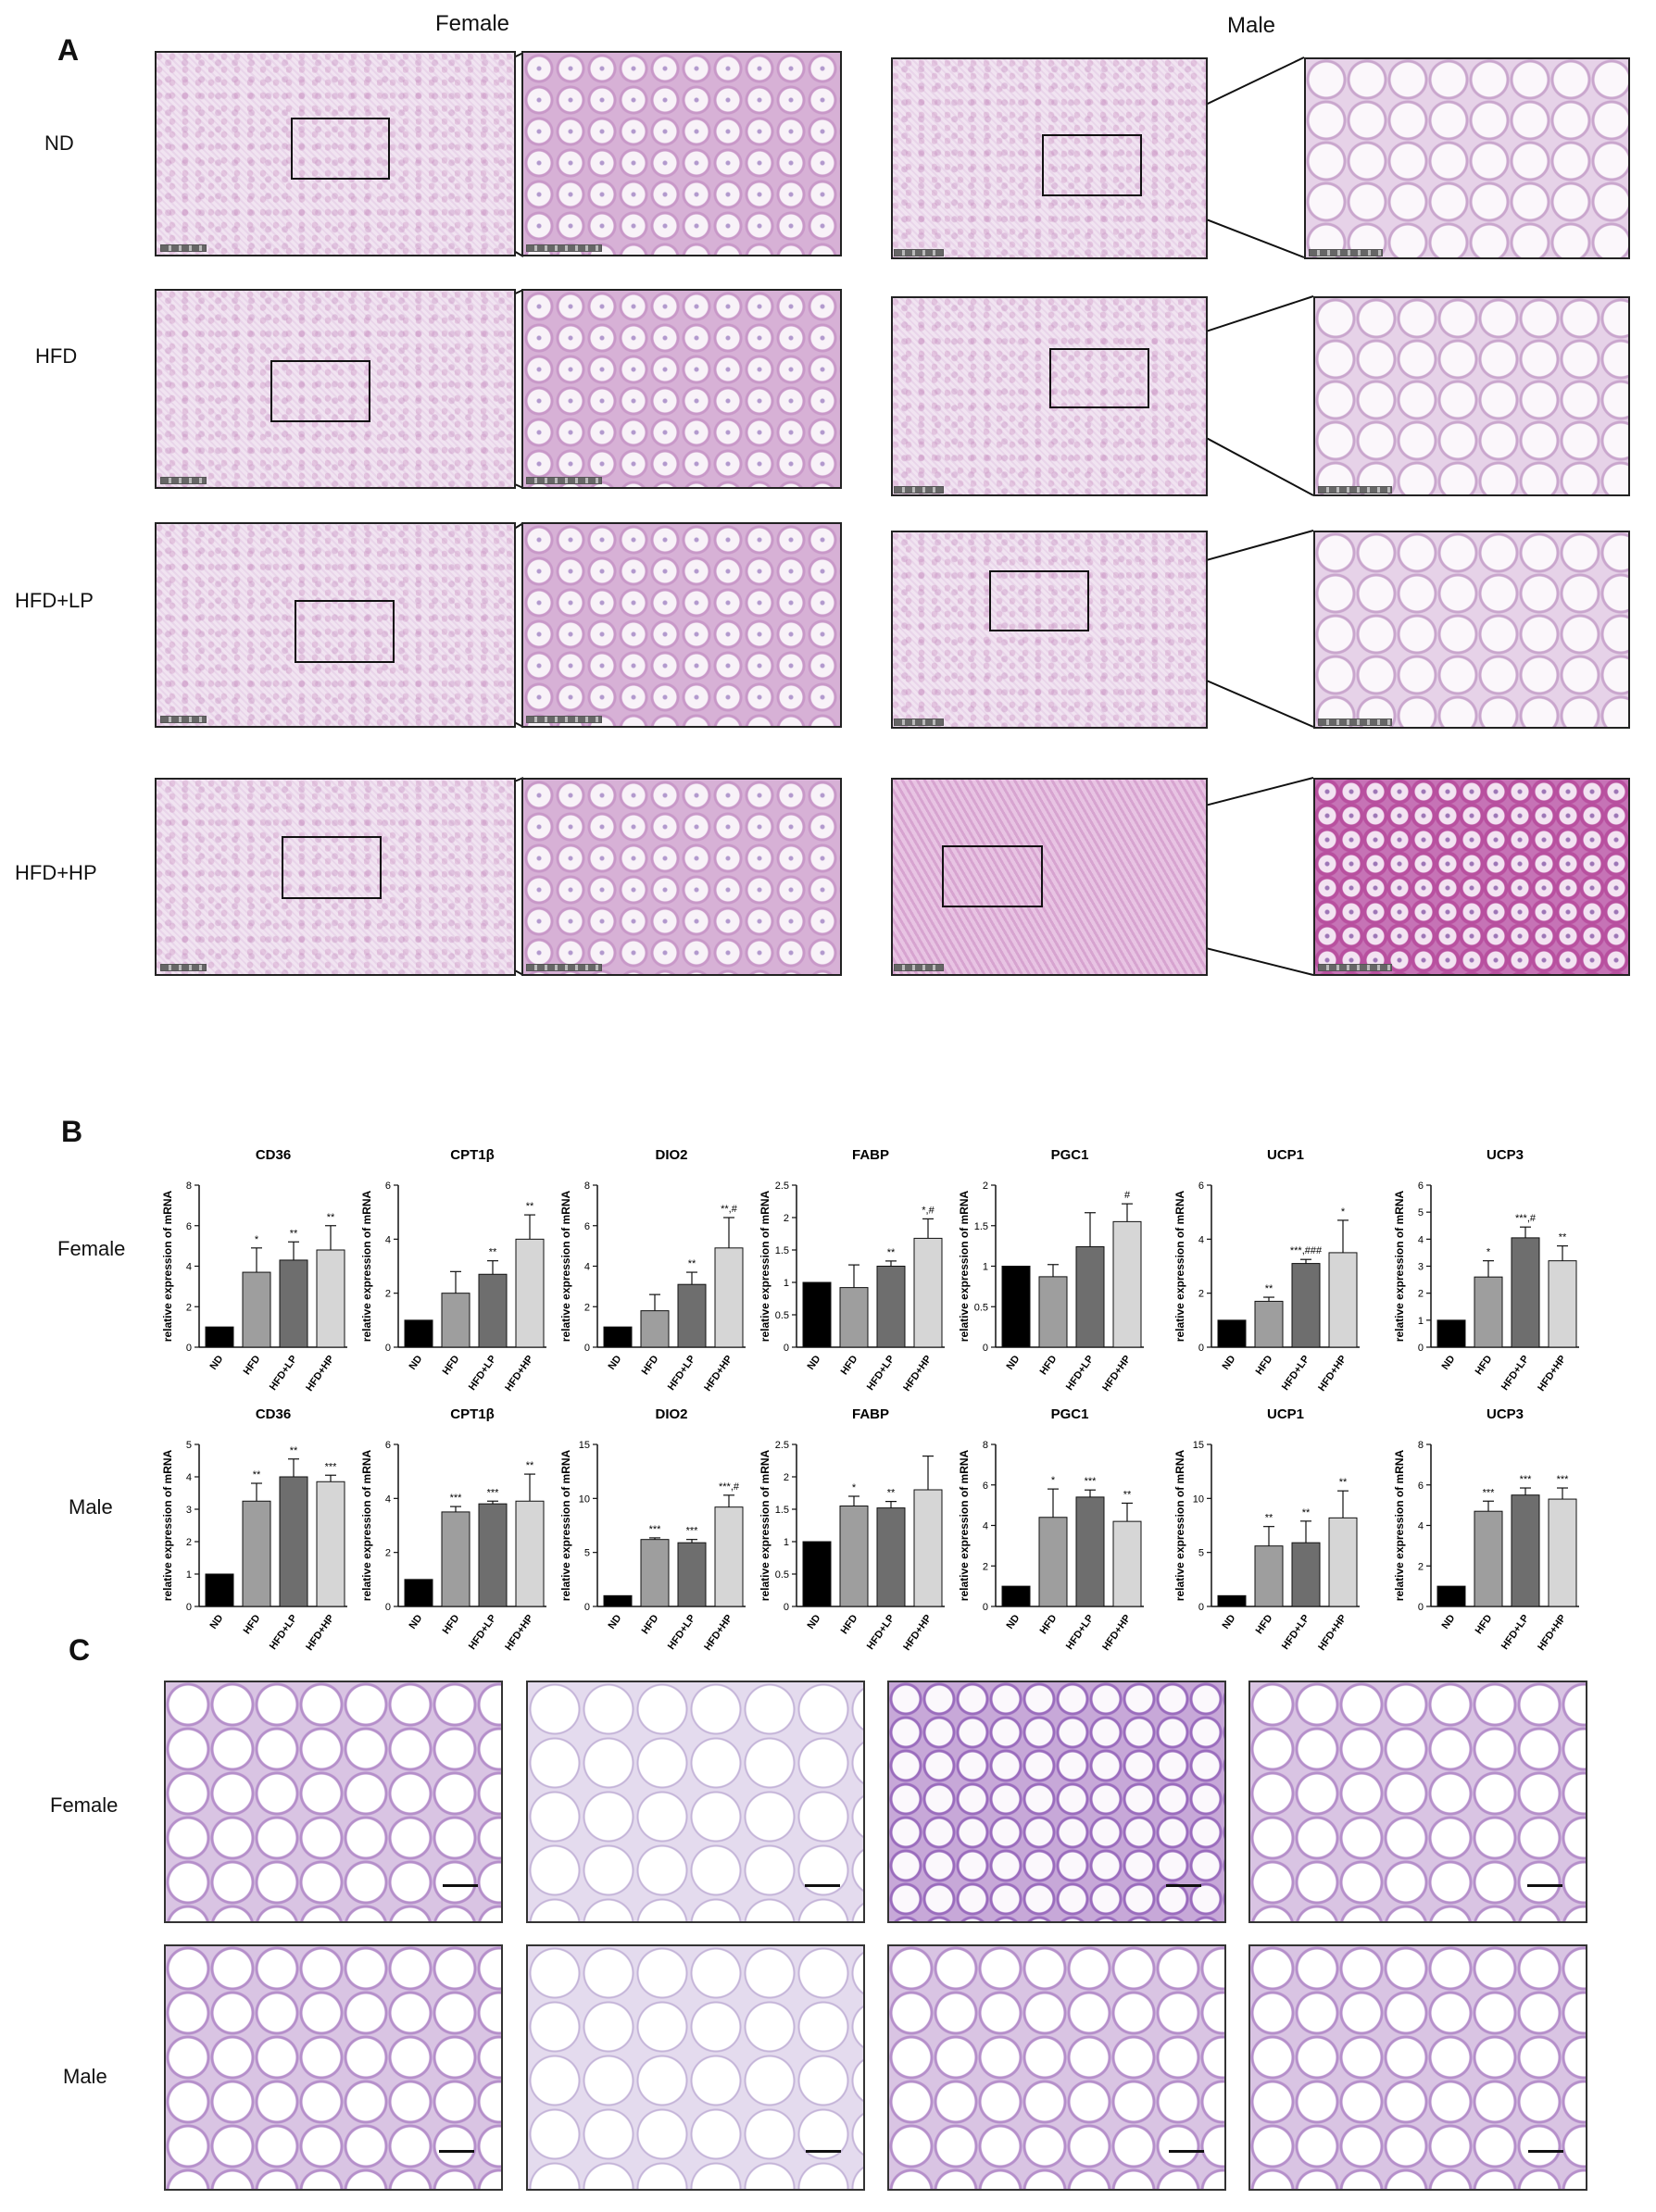  I want to click on panel-b-letter: B, so click(72, 1131).